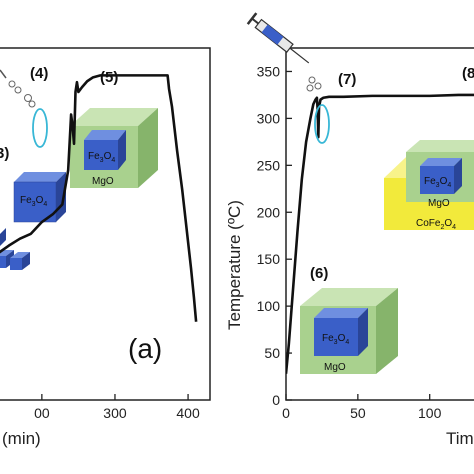 This screenshot has width=474, height=474. Describe the element at coordinates (460, 438) in the screenshot. I see `panel-b-x-axis-title: Tim` at that location.